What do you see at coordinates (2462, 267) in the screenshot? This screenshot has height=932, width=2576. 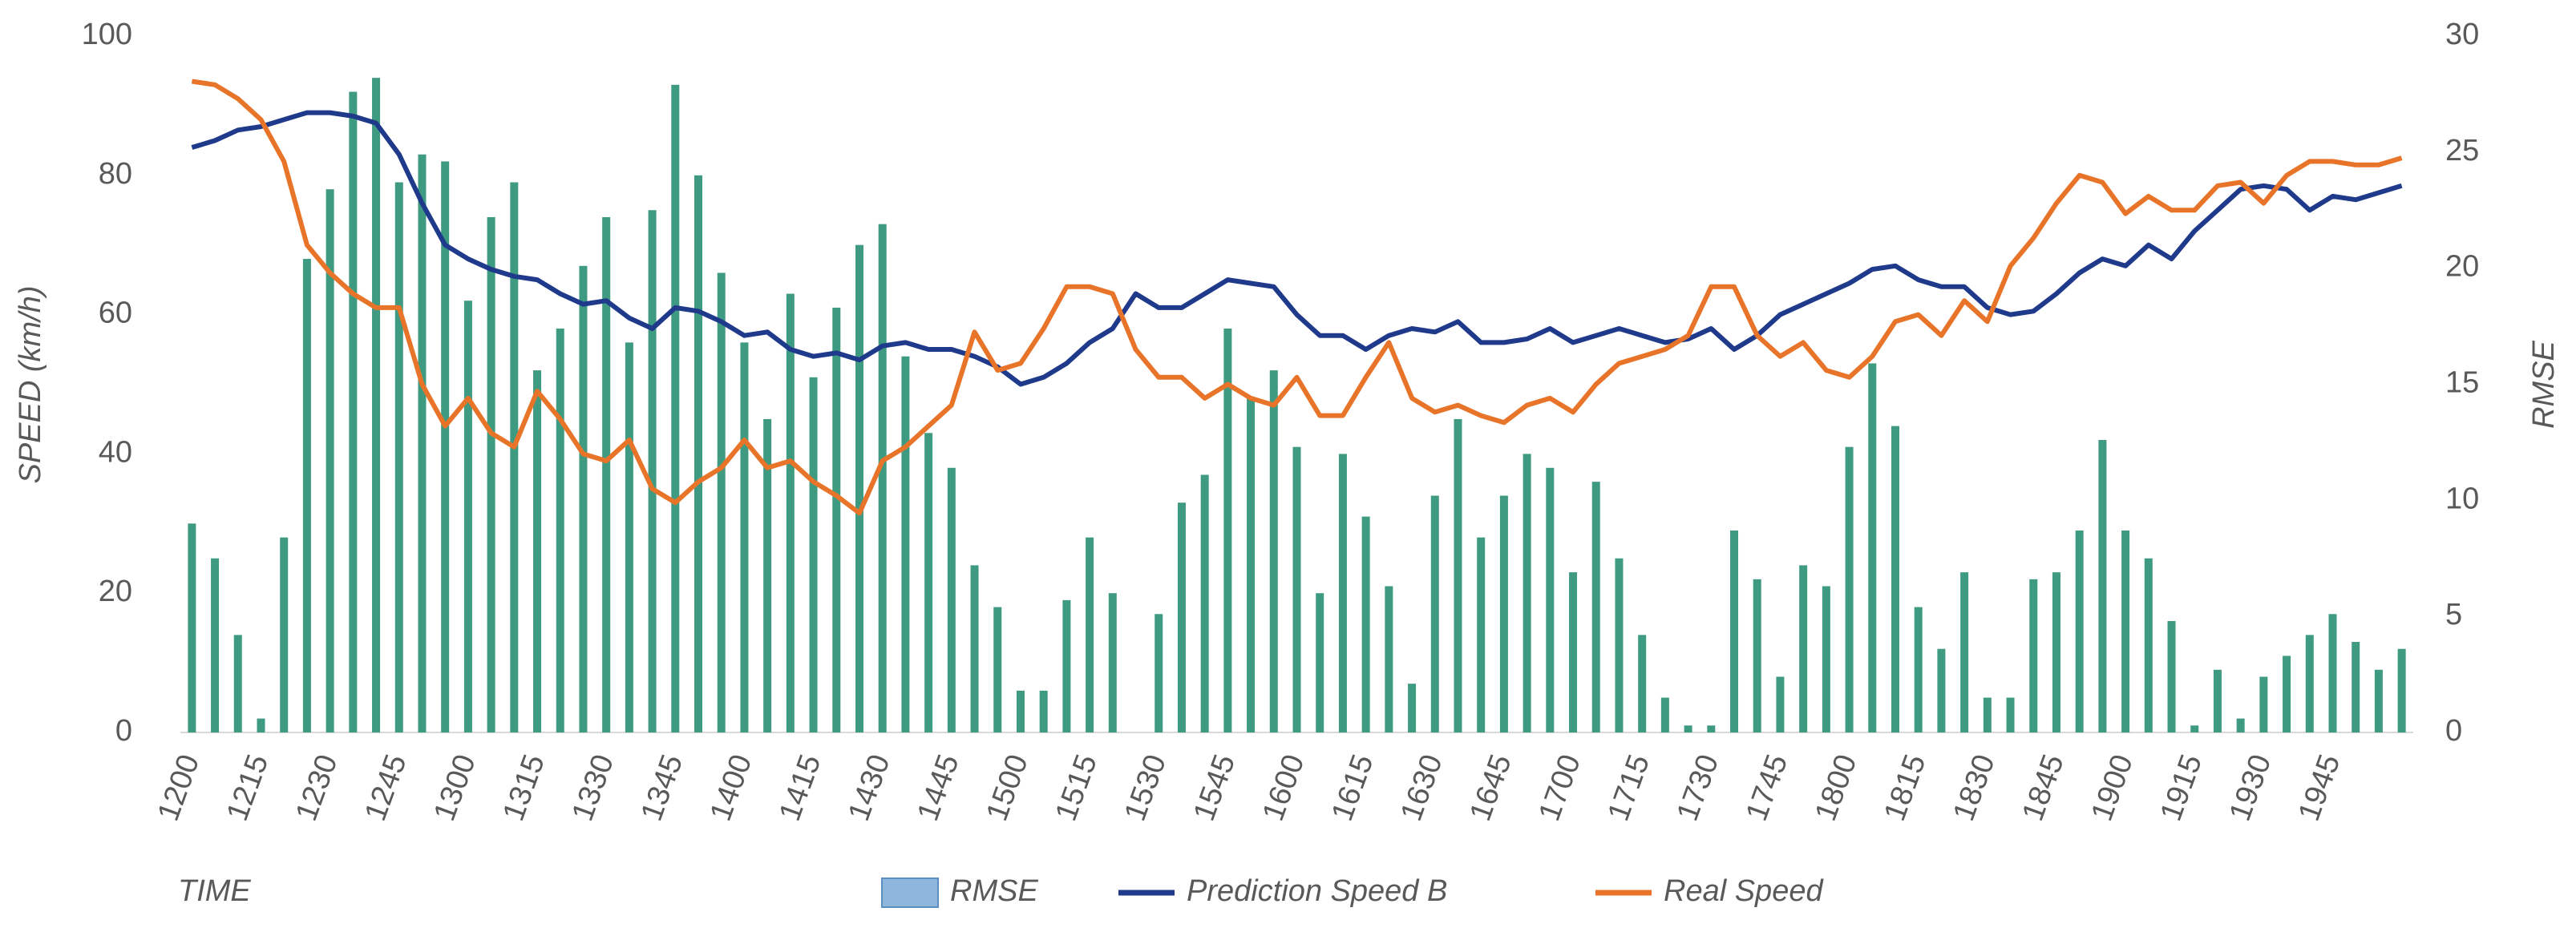 I see `y2-tick-label: 20` at bounding box center [2462, 267].